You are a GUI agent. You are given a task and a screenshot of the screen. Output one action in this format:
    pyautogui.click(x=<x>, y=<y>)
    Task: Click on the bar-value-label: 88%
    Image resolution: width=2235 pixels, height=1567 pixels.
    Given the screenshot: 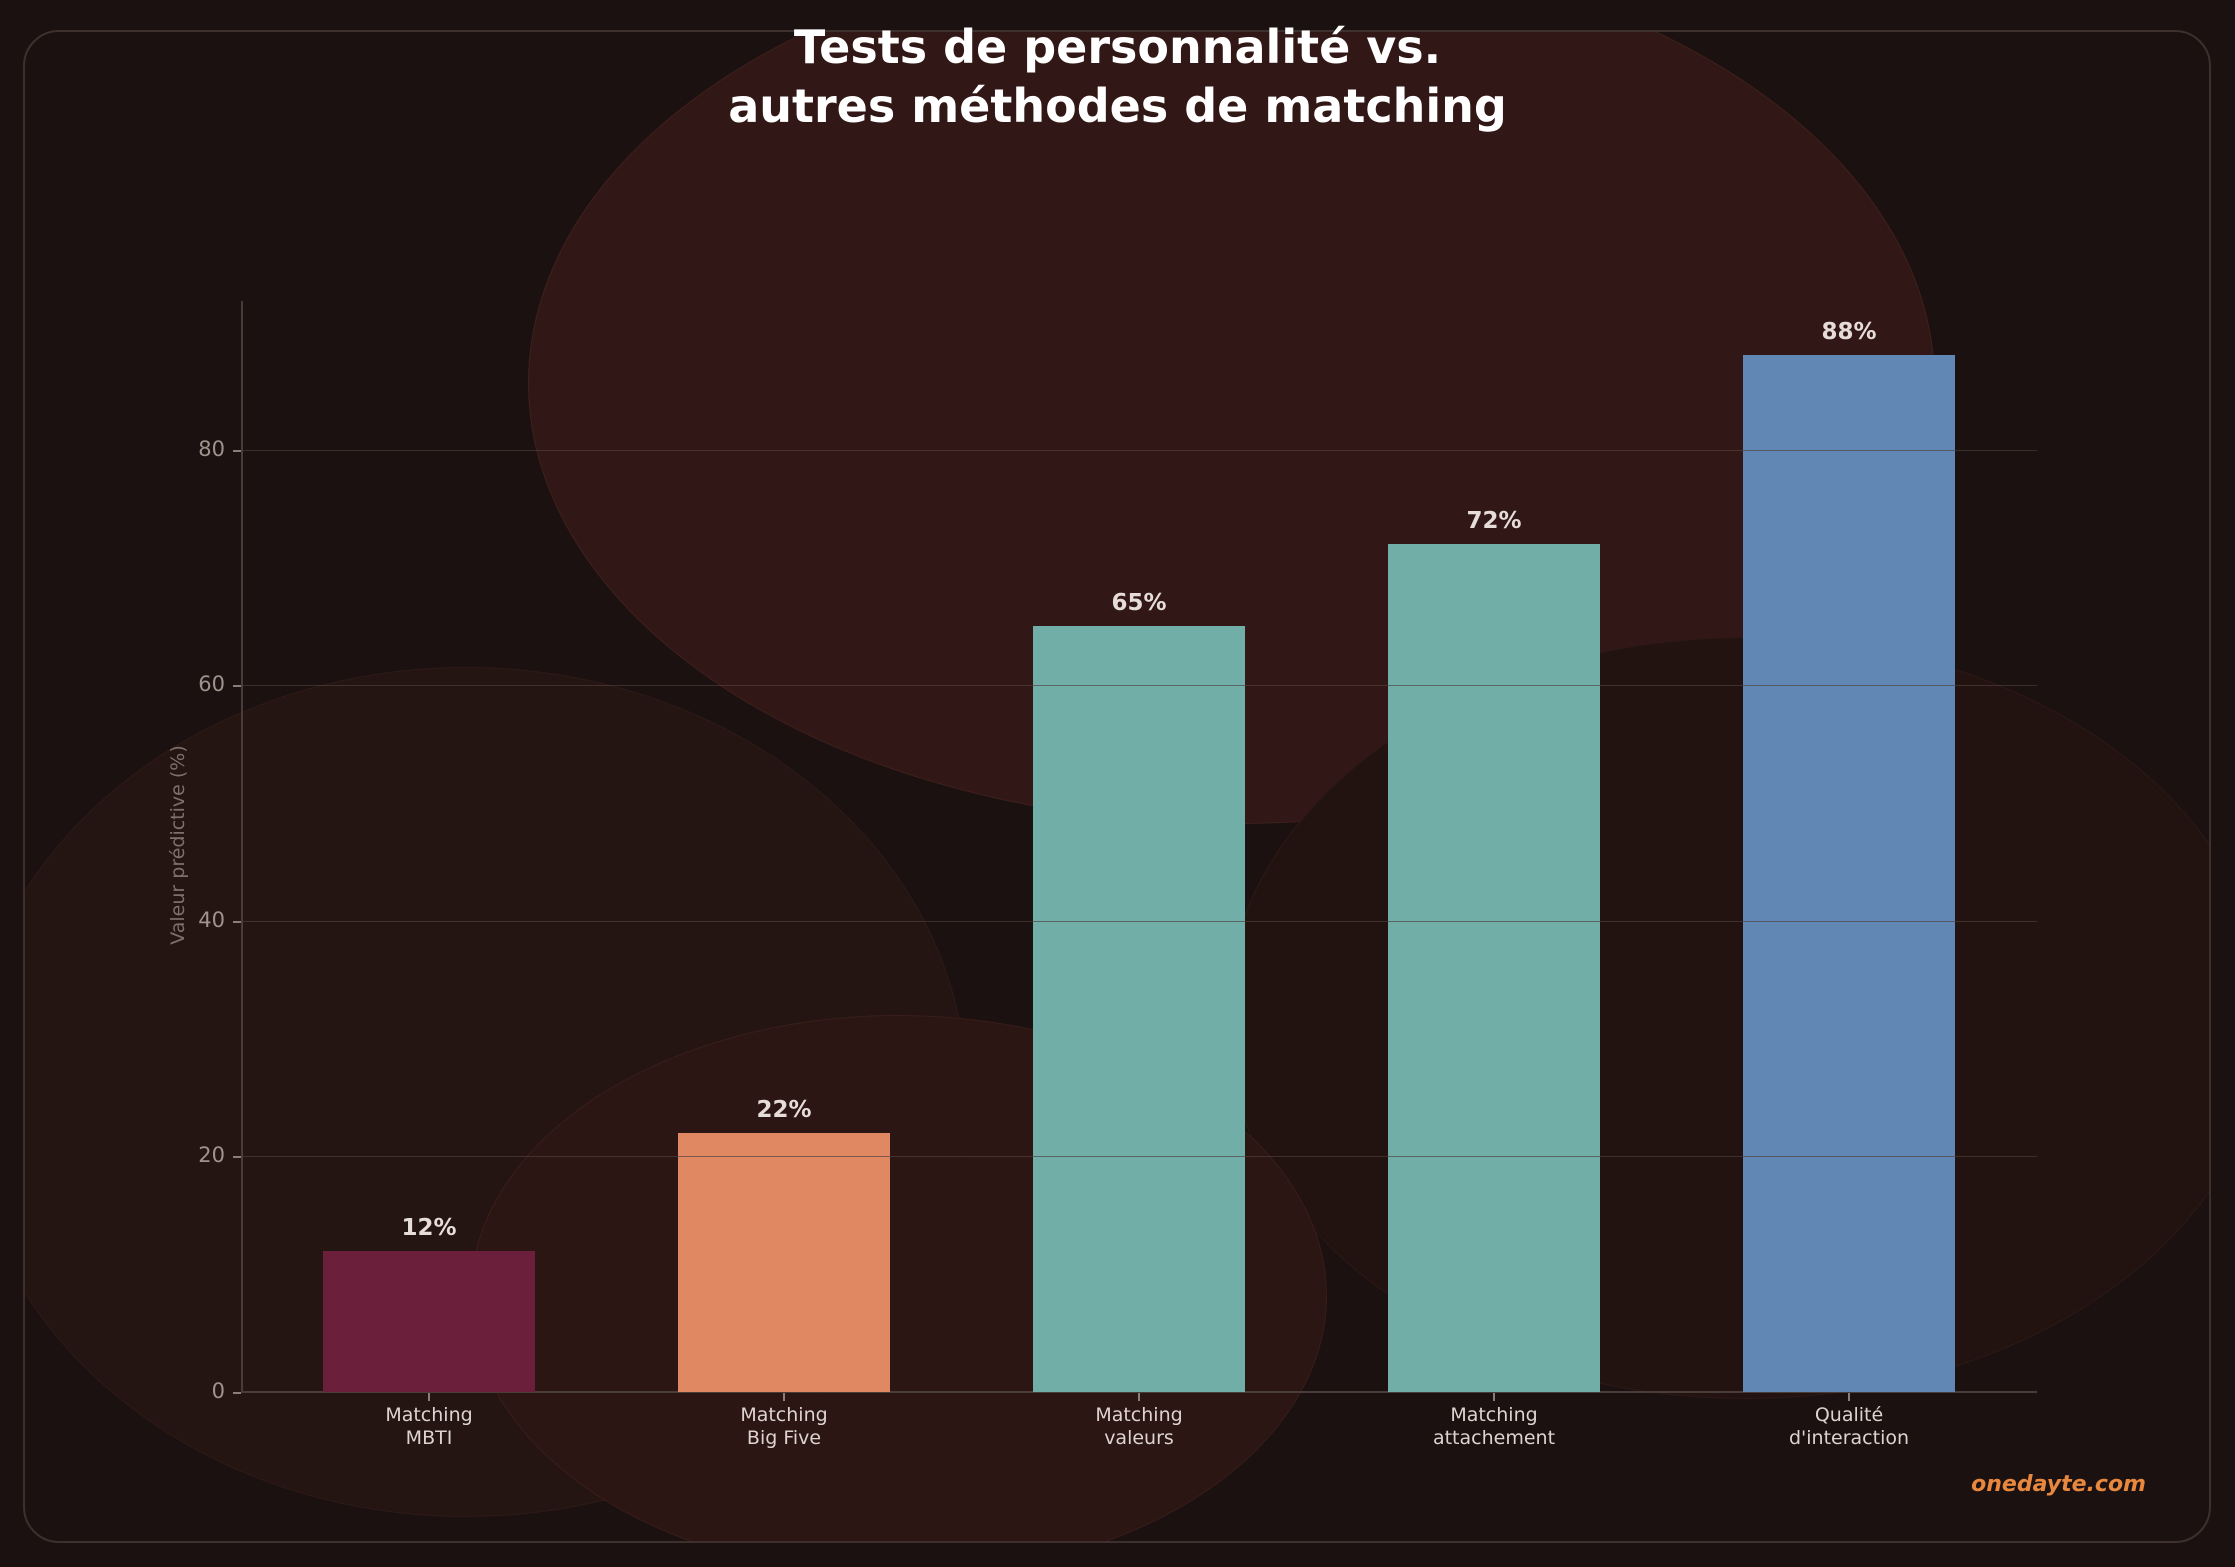 What is the action you would take?
    pyautogui.click(x=1849, y=332)
    